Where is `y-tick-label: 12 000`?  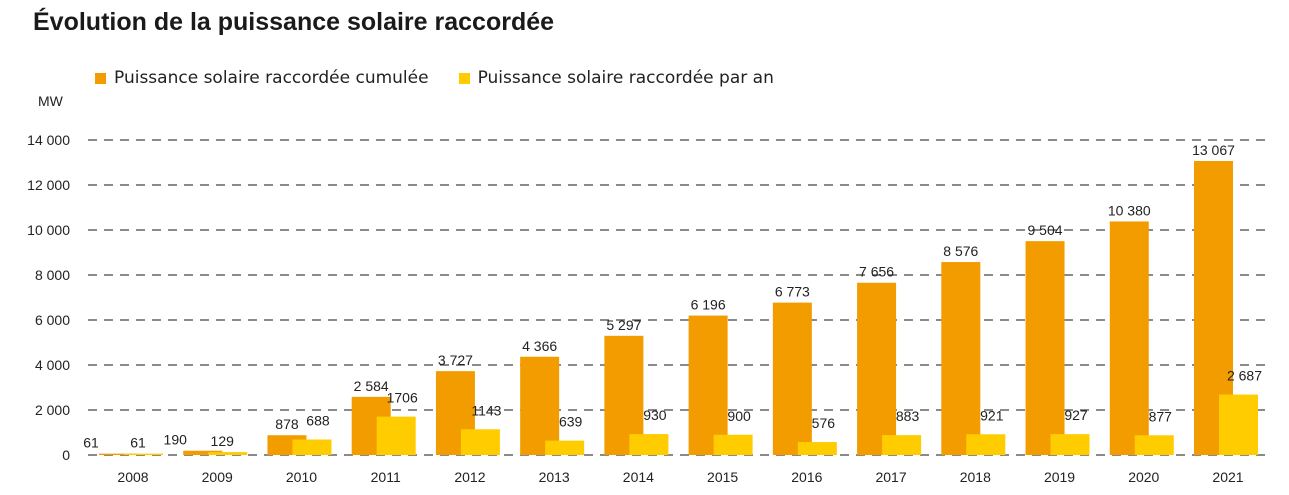 y-tick-label: 12 000 is located at coordinates (48, 185).